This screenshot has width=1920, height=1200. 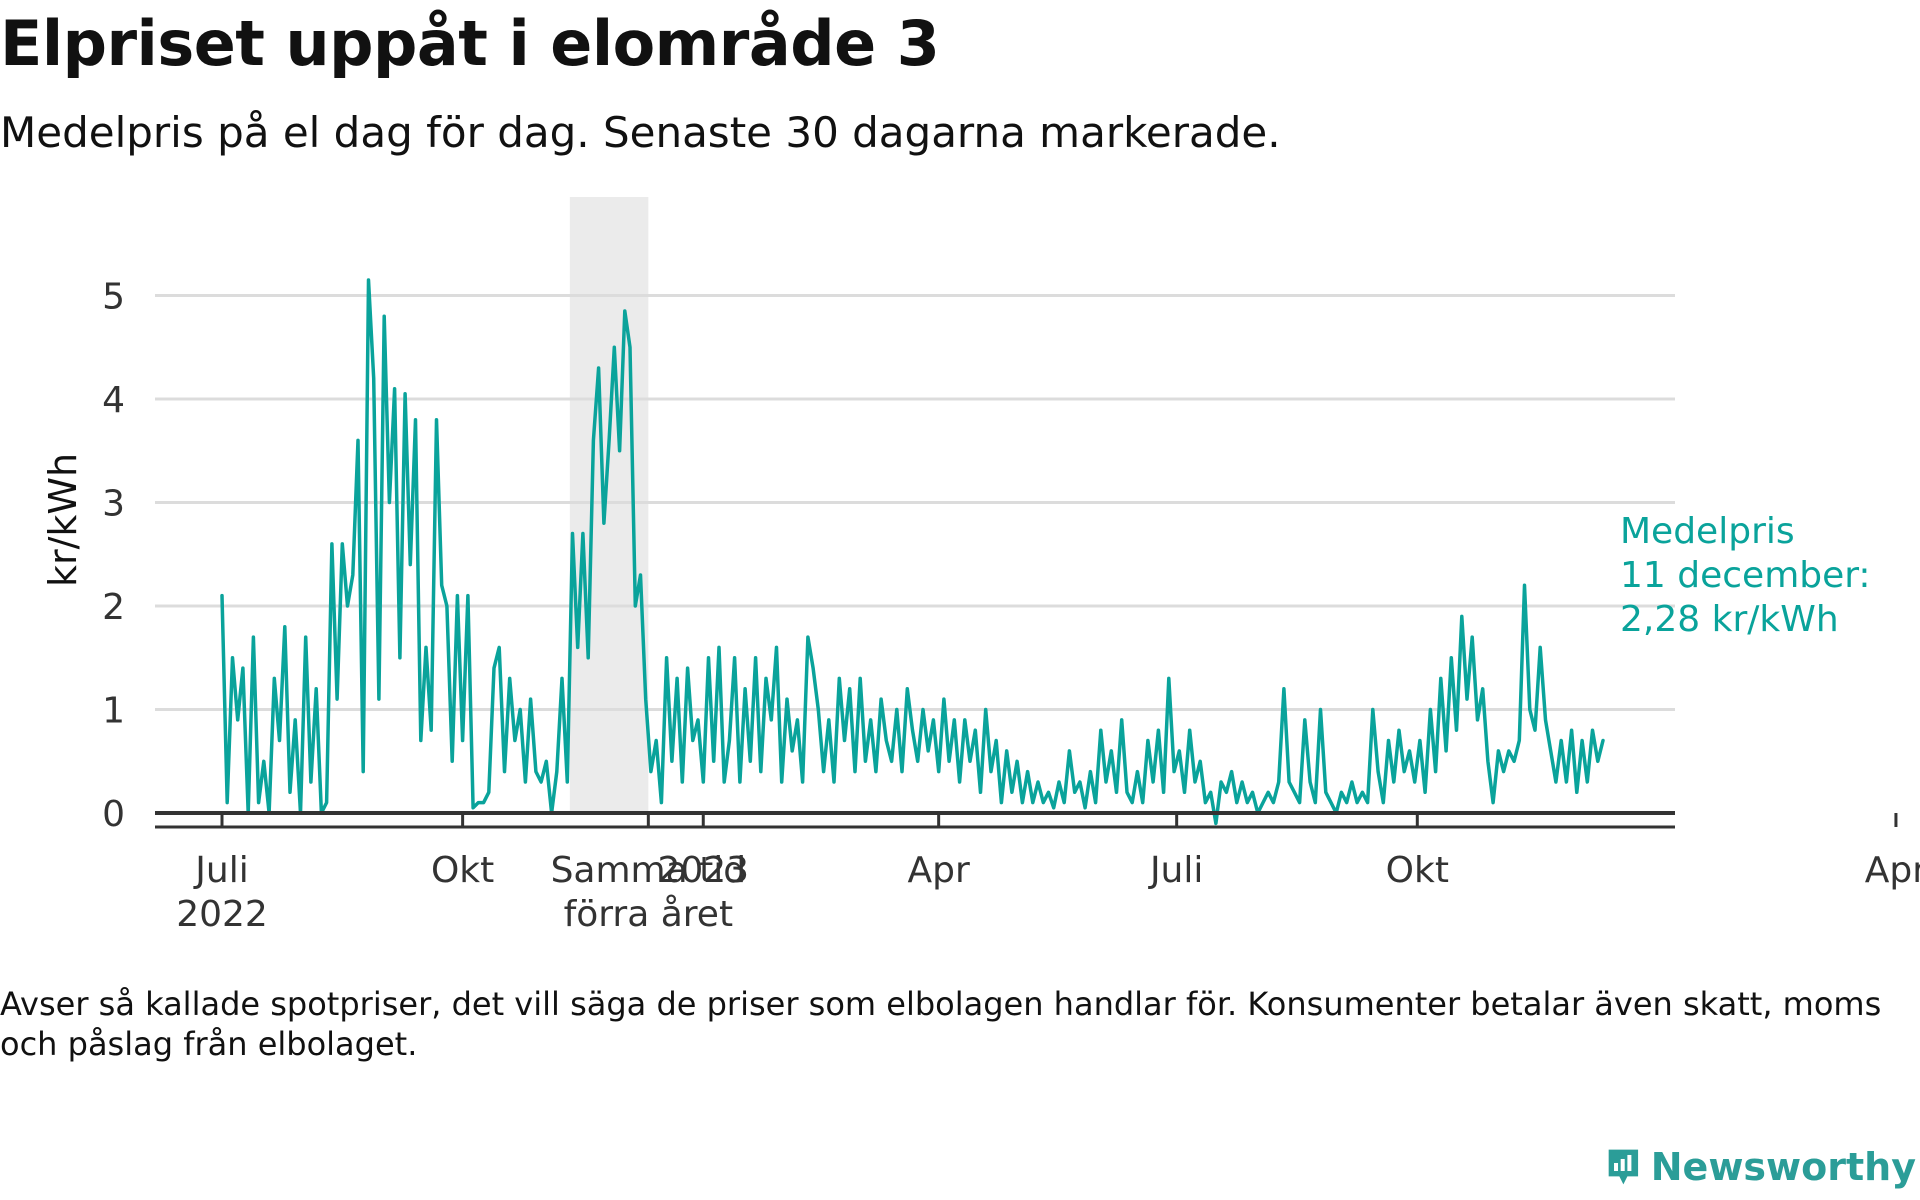 What do you see at coordinates (1623, 1167) in the screenshot?
I see `newsworthy-logo-icon` at bounding box center [1623, 1167].